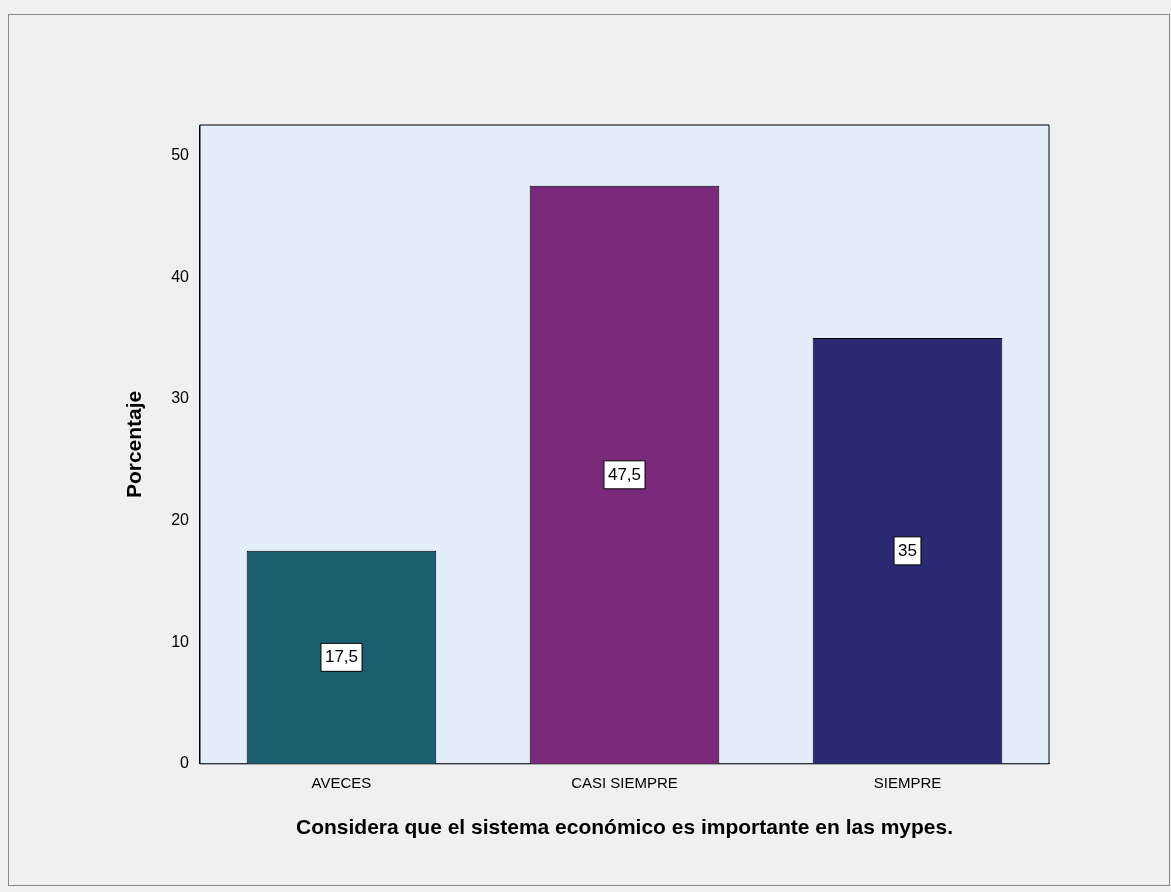 The image size is (1171, 892). Describe the element at coordinates (180, 641) in the screenshot. I see `y-tick-label: 10` at that location.